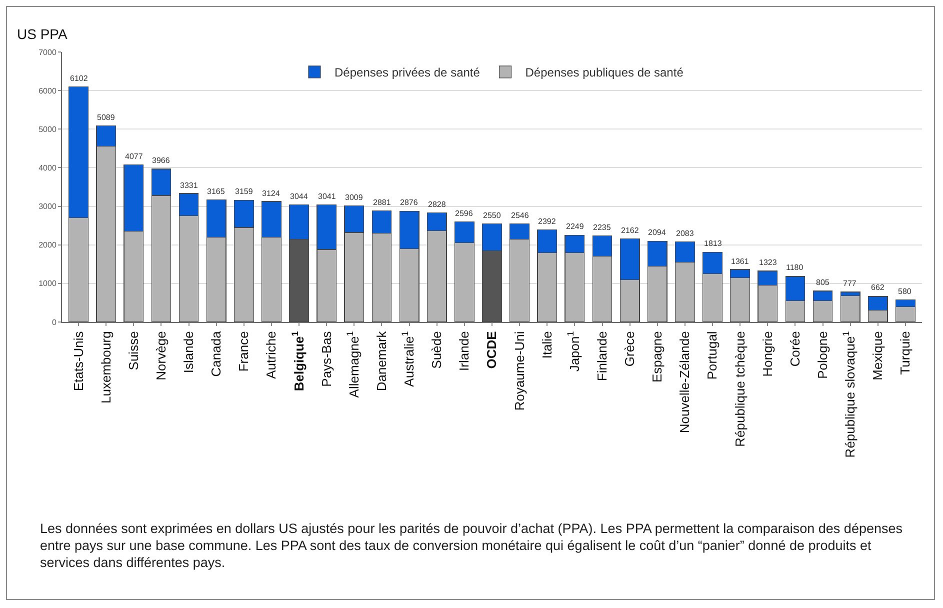  What do you see at coordinates (464, 213) in the screenshot?
I see `total-label: 2596` at bounding box center [464, 213].